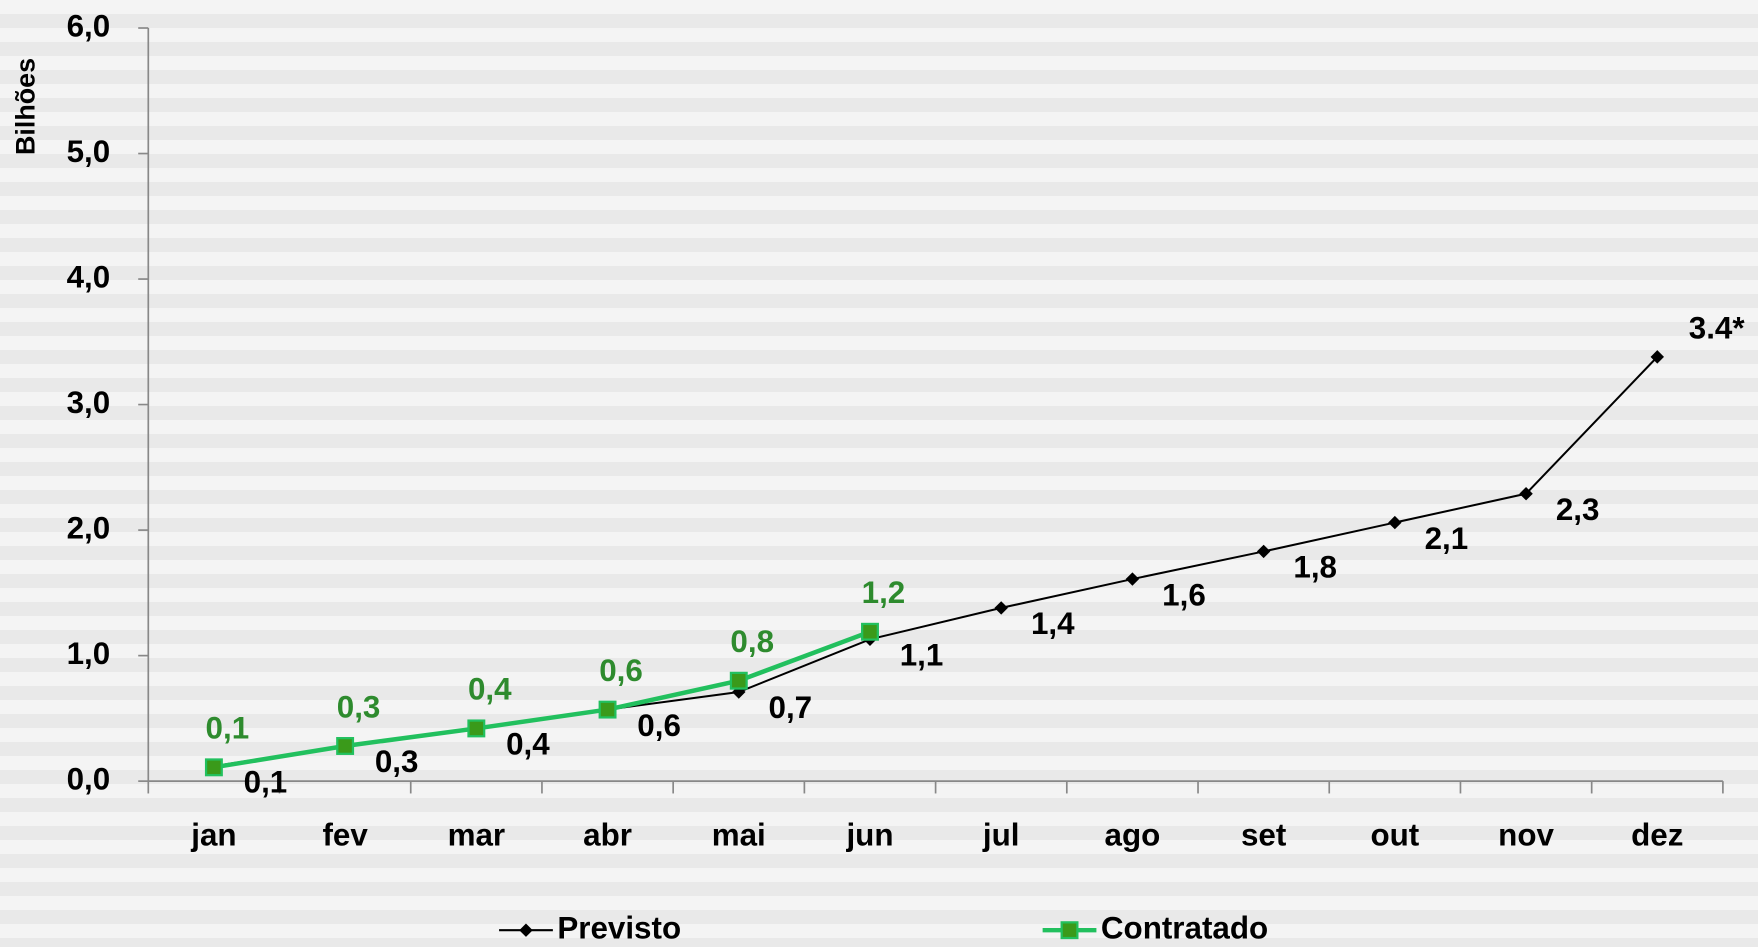 Image resolution: width=1758 pixels, height=947 pixels. What do you see at coordinates (345, 834) in the screenshot?
I see `x-tick-label: fev` at bounding box center [345, 834].